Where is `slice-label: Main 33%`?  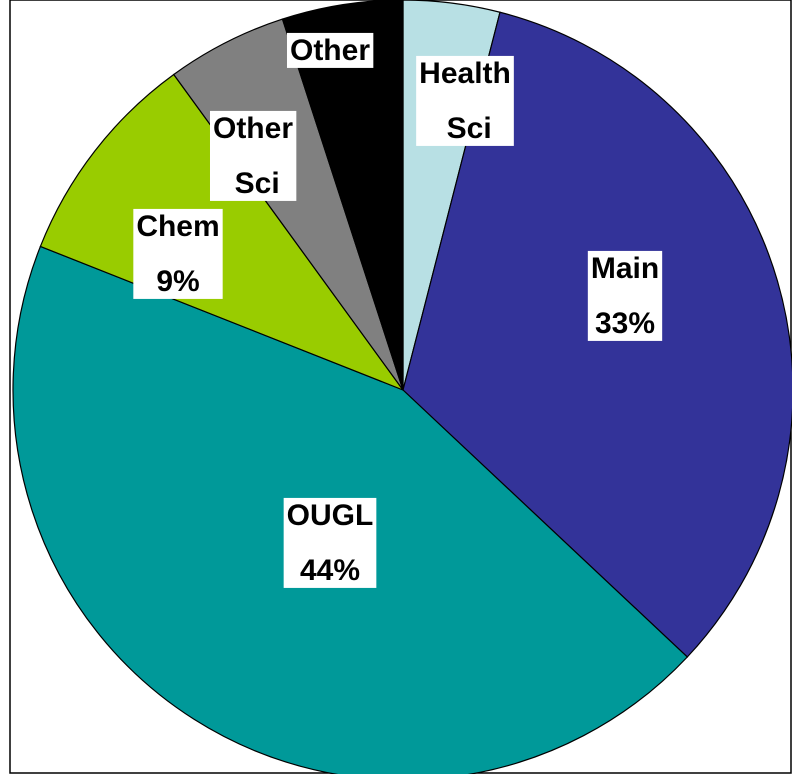
slice-label: Main 33% is located at coordinates (625, 295).